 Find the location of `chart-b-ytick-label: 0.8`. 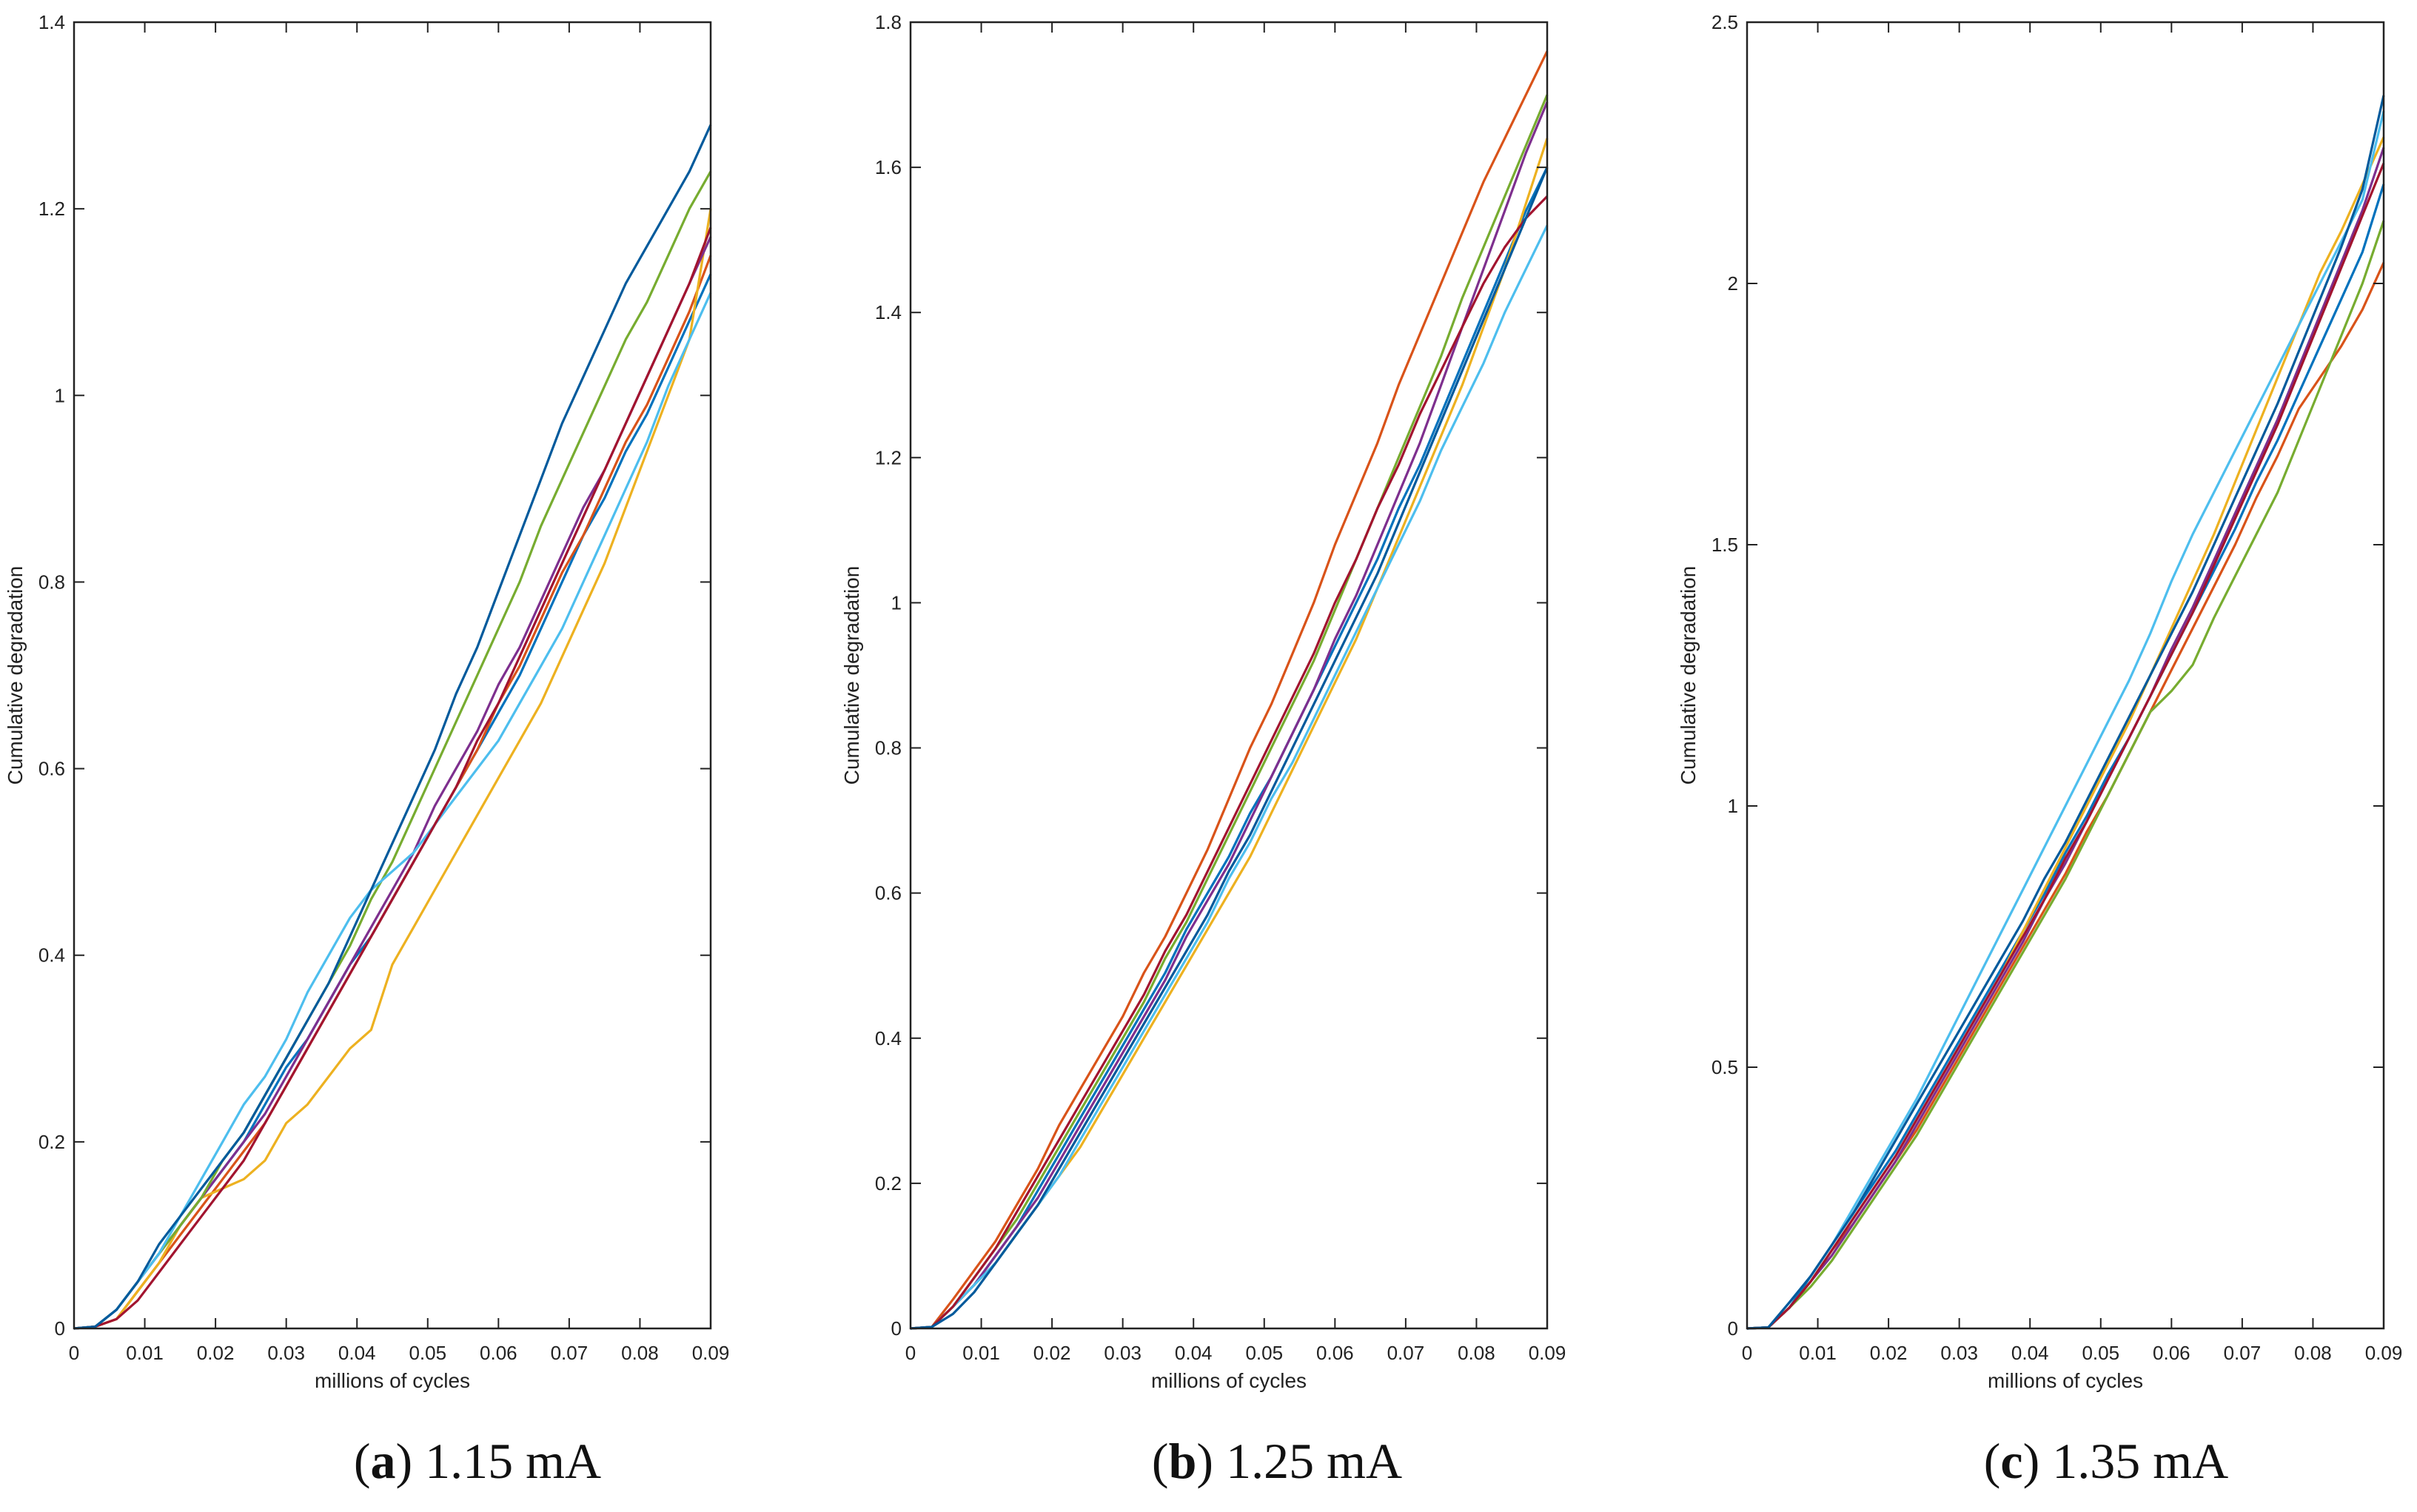

chart-b-ytick-label: 0.8 is located at coordinates (888, 748).